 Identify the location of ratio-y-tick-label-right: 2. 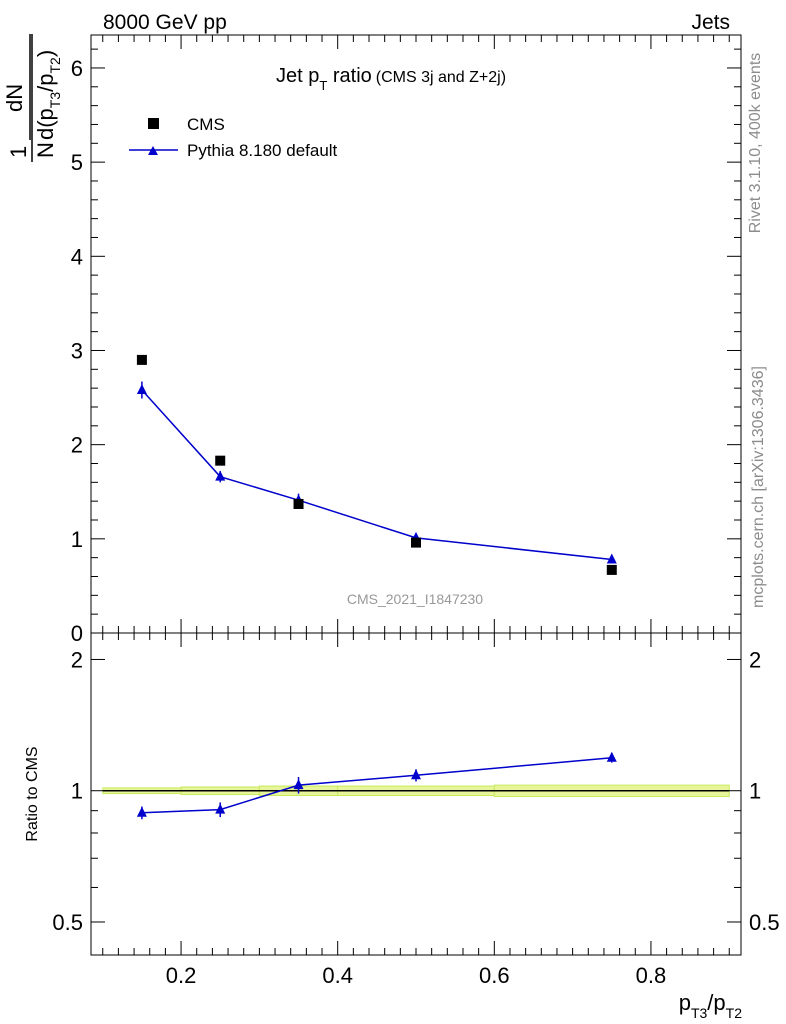
(755, 659).